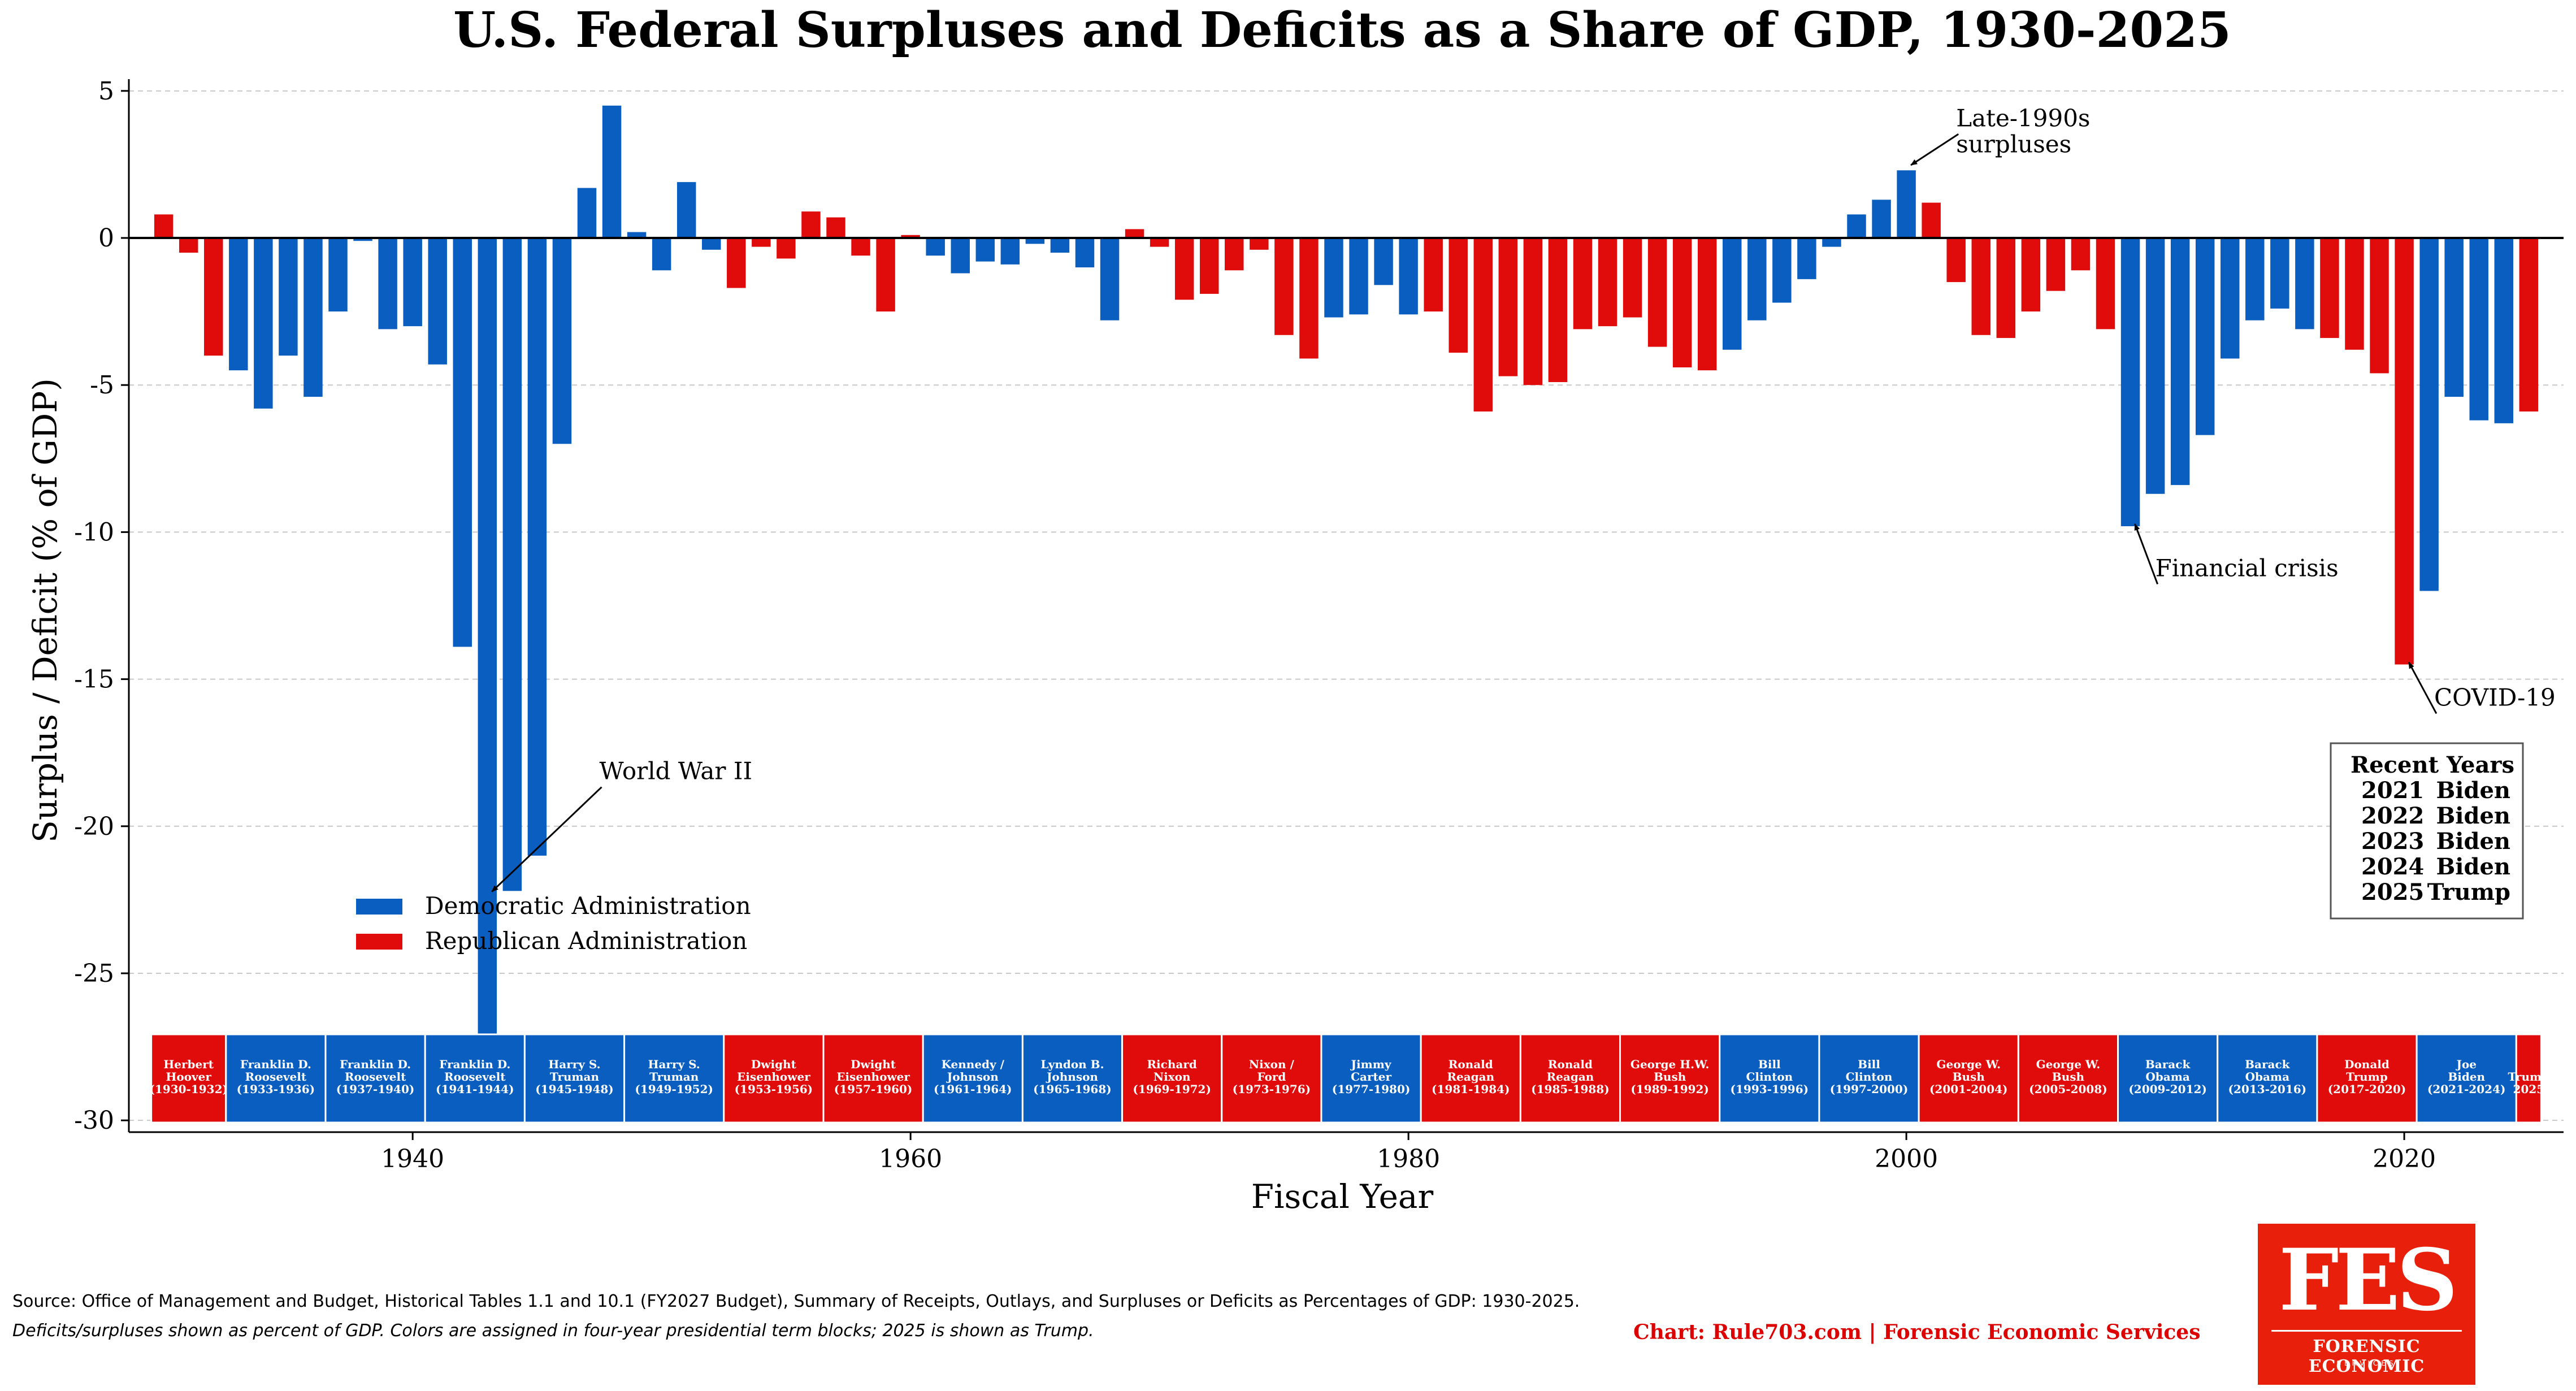 The height and width of the screenshot is (1391, 2576). I want to click on x-tick-label: 2000, so click(1906, 1159).